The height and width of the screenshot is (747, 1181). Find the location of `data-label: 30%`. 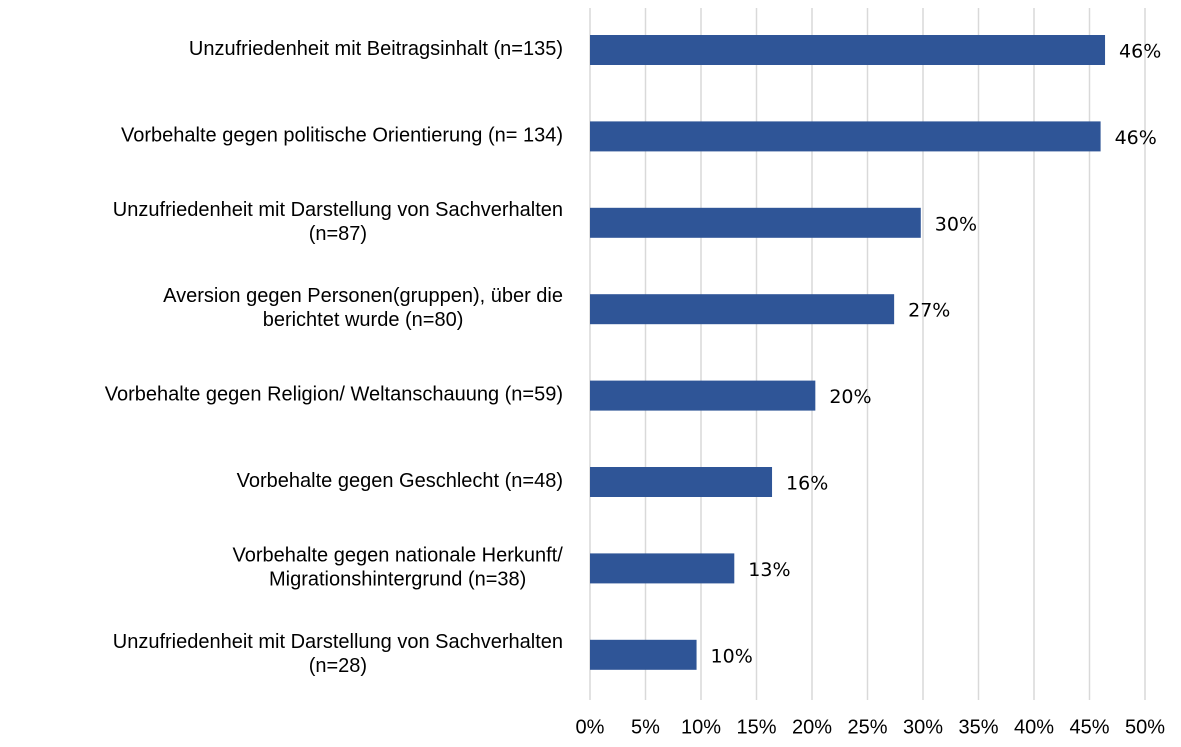

data-label: 30% is located at coordinates (956, 224).